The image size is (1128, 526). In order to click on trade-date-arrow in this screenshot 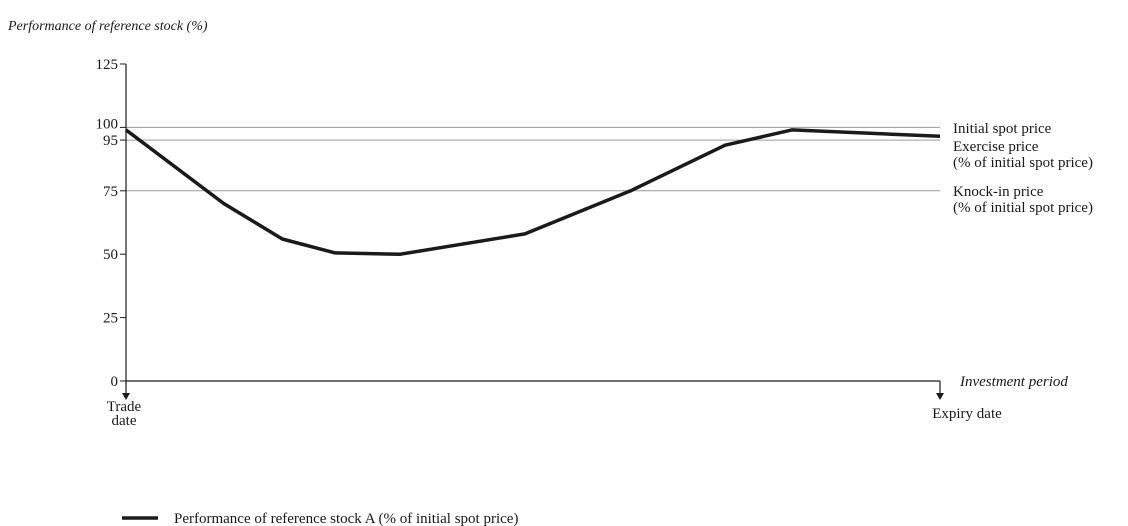, I will do `click(126, 396)`.